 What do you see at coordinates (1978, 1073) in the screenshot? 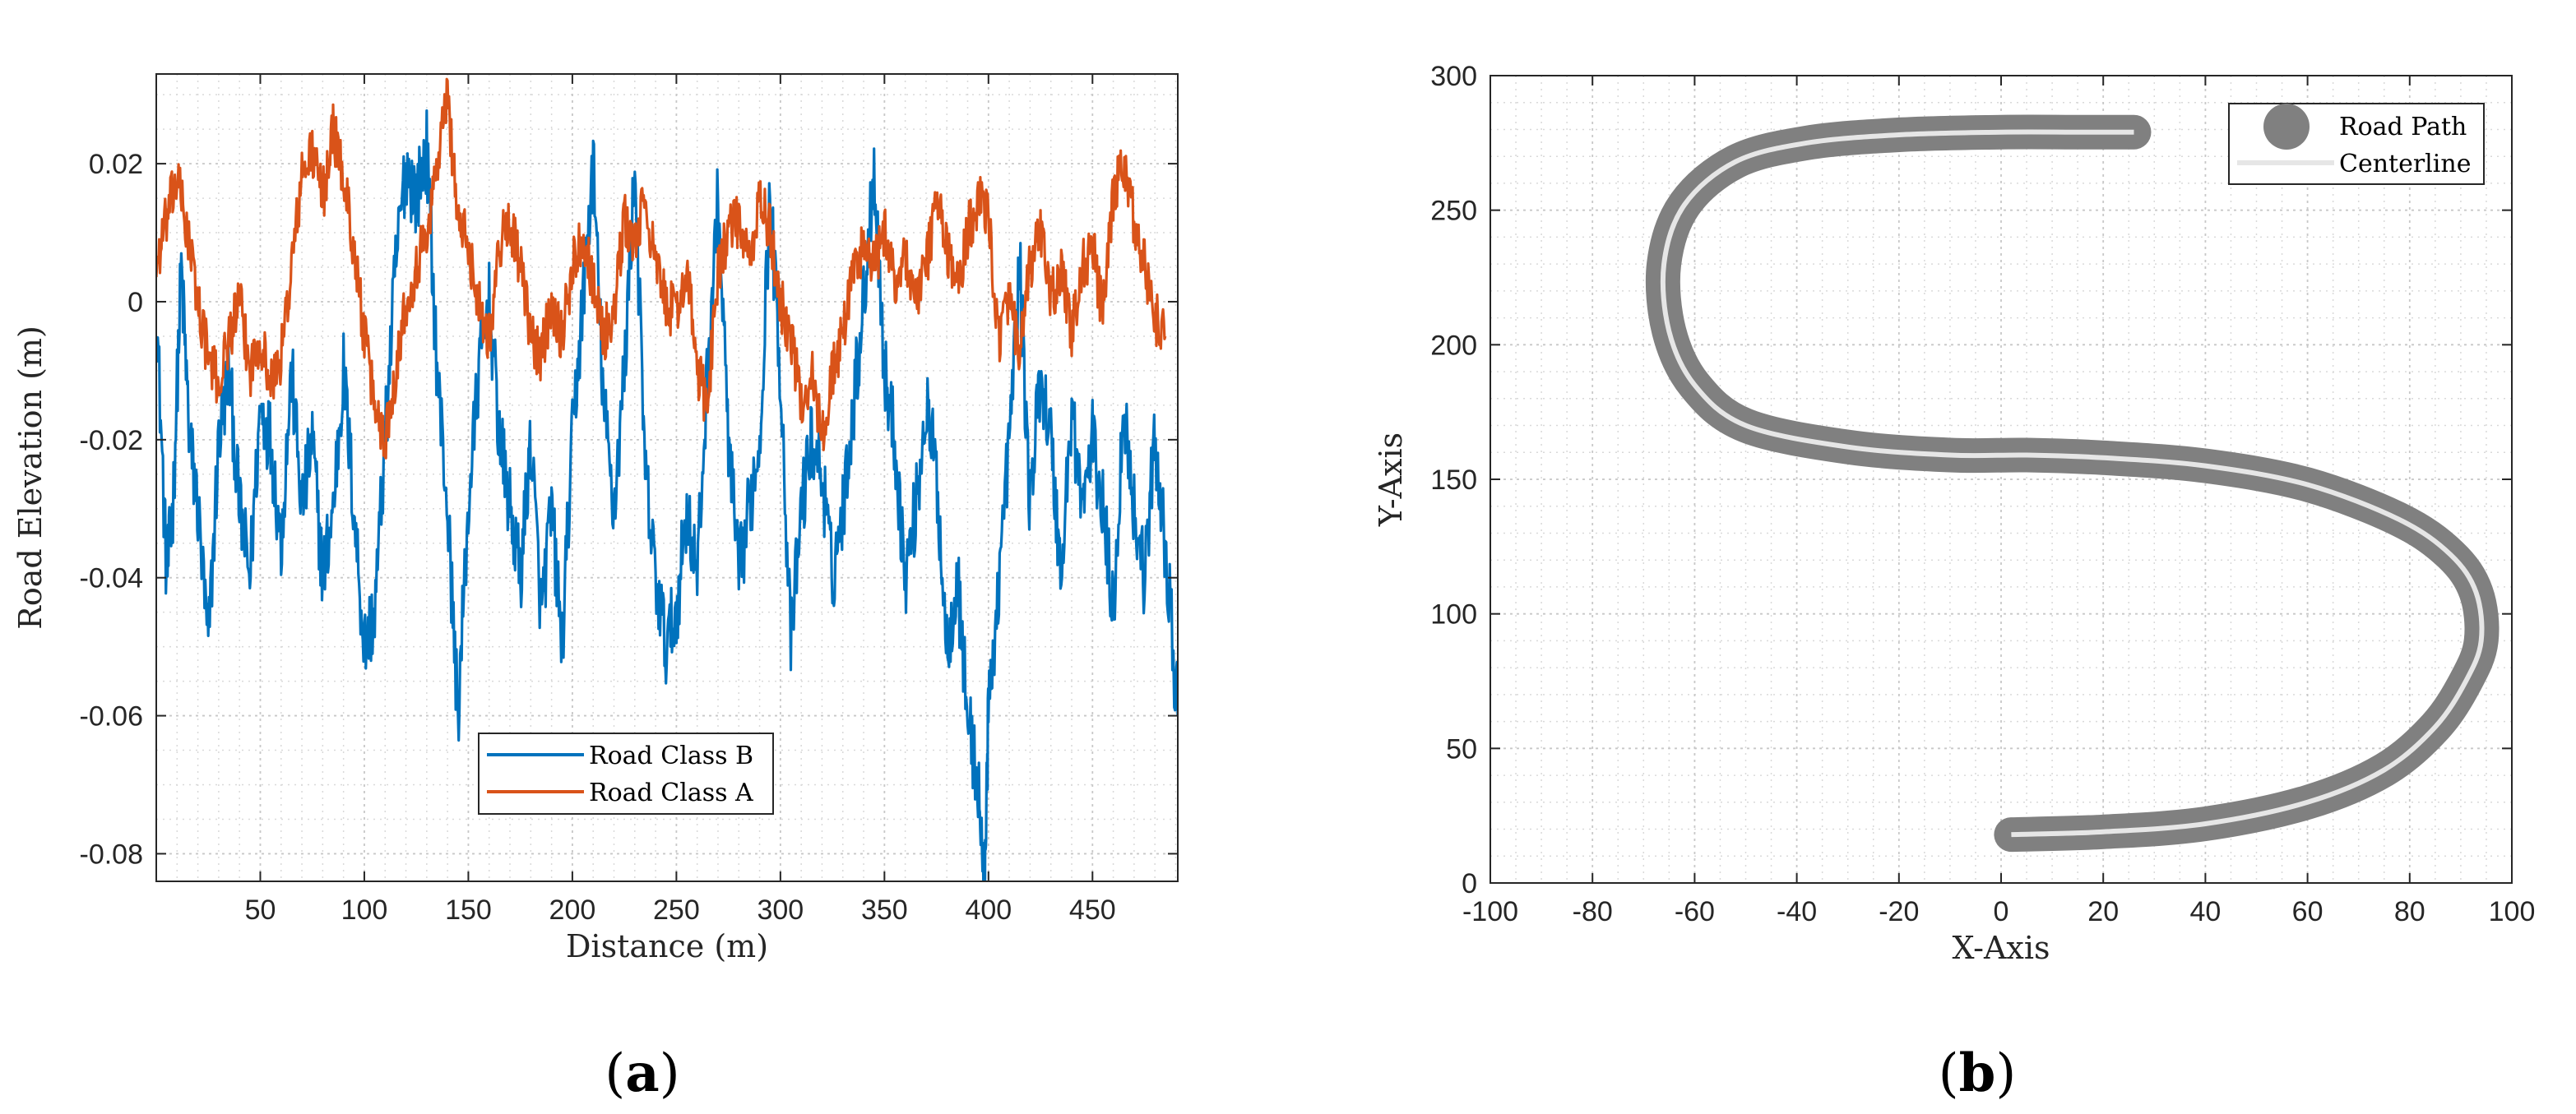
I see `panel-label-b: (b)` at bounding box center [1978, 1073].